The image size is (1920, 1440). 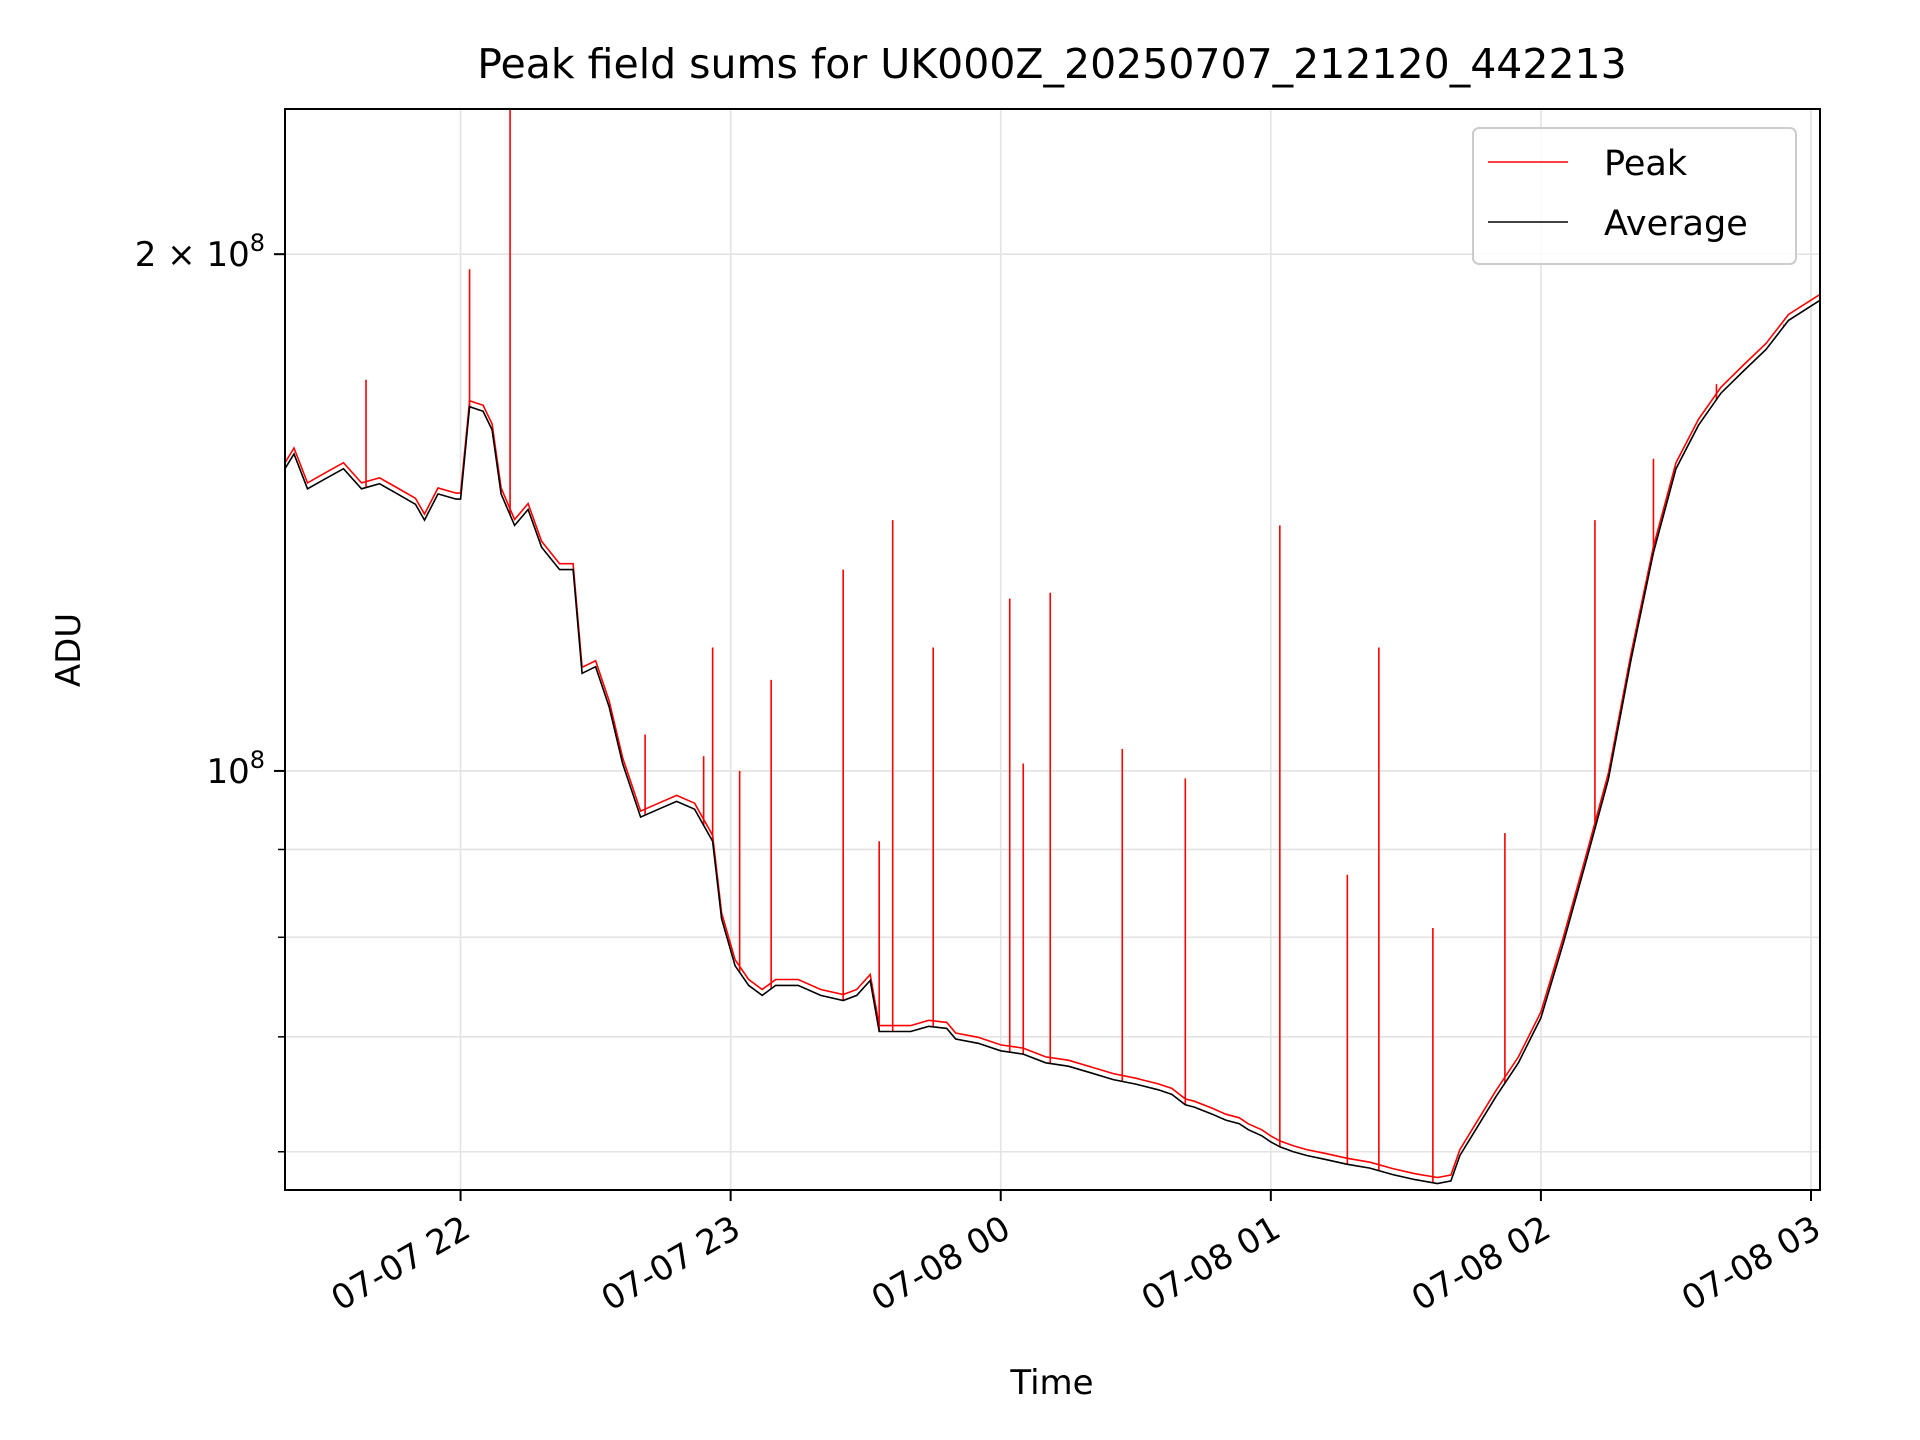 What do you see at coordinates (1676, 224) in the screenshot?
I see `legend-label-average: Average` at bounding box center [1676, 224].